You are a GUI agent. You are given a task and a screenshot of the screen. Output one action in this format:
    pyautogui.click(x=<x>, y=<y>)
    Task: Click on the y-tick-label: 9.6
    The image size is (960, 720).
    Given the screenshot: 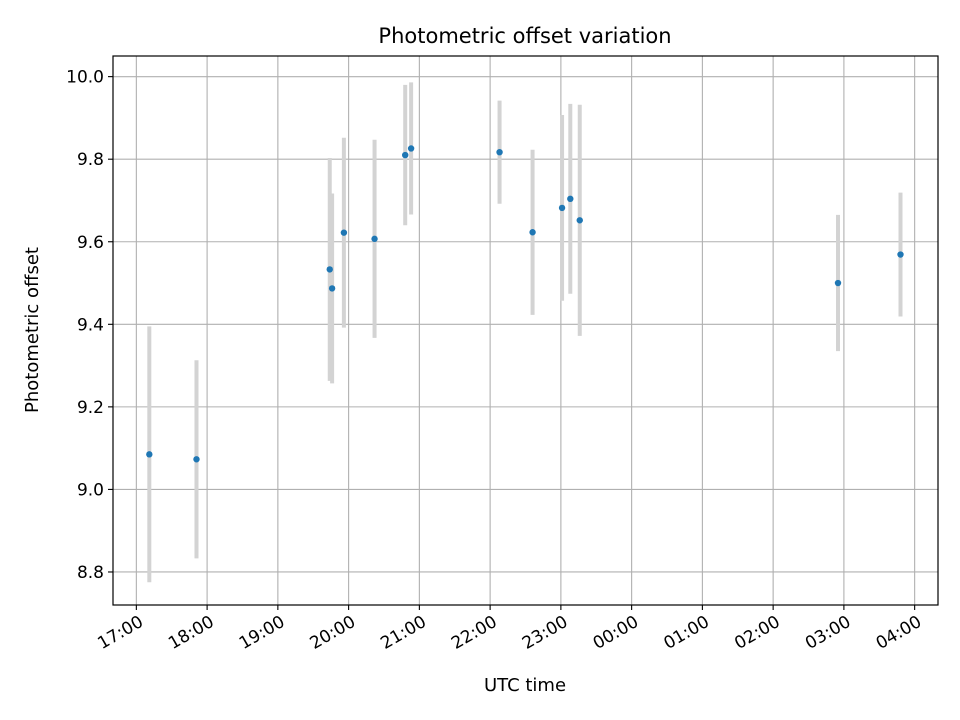 What is the action you would take?
    pyautogui.click(x=90, y=243)
    